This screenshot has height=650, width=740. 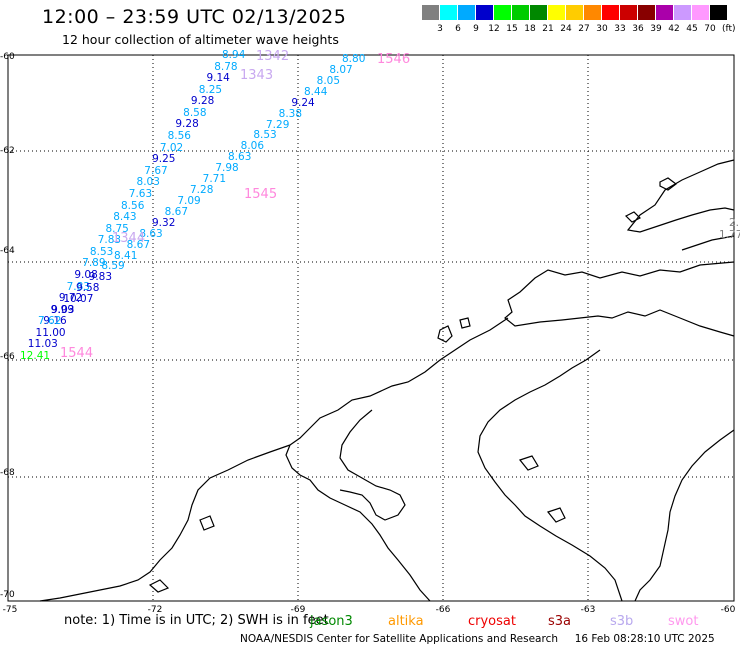 What do you see at coordinates (560, 621) in the screenshot?
I see `satellite-s3a: s3a` at bounding box center [560, 621].